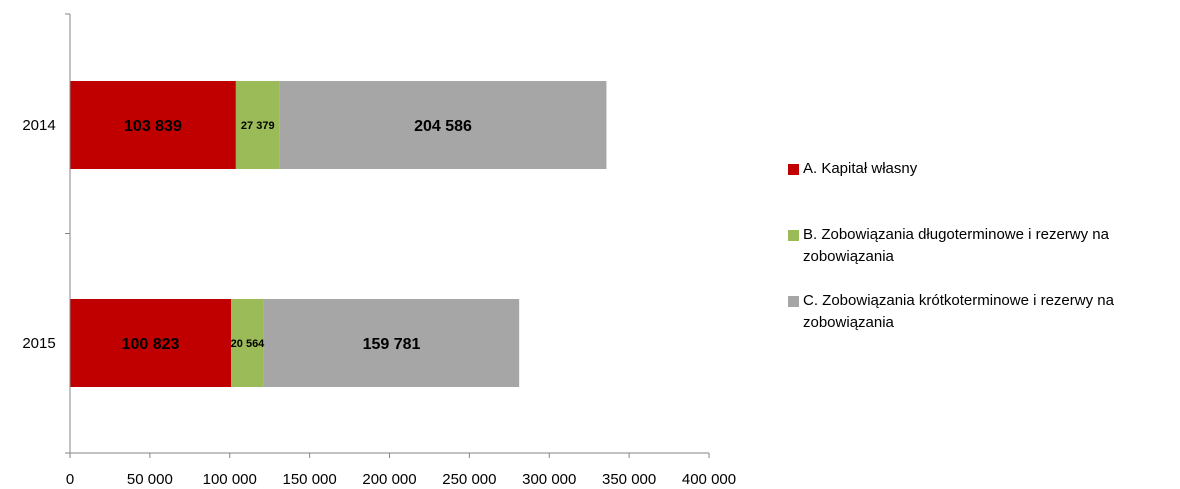  Describe the element at coordinates (469, 479) in the screenshot. I see `x-tick-label: 250 000` at that location.